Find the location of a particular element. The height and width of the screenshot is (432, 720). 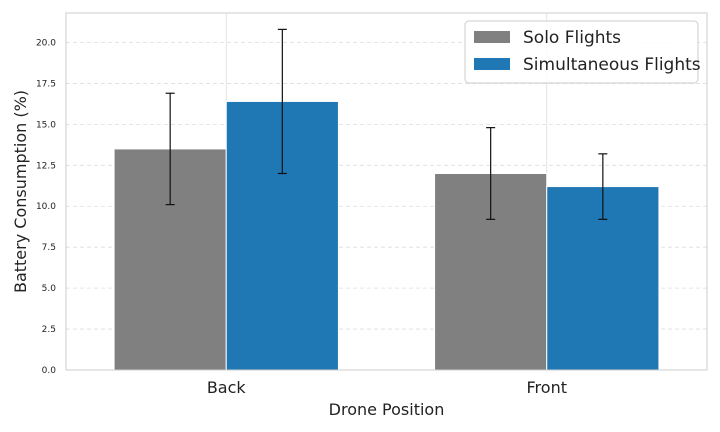

y-axis-ticks: 0.0 2.5 5.0 7.5 10.0 12.5 15.0 17.5 20.0 is located at coordinates (46, 207).